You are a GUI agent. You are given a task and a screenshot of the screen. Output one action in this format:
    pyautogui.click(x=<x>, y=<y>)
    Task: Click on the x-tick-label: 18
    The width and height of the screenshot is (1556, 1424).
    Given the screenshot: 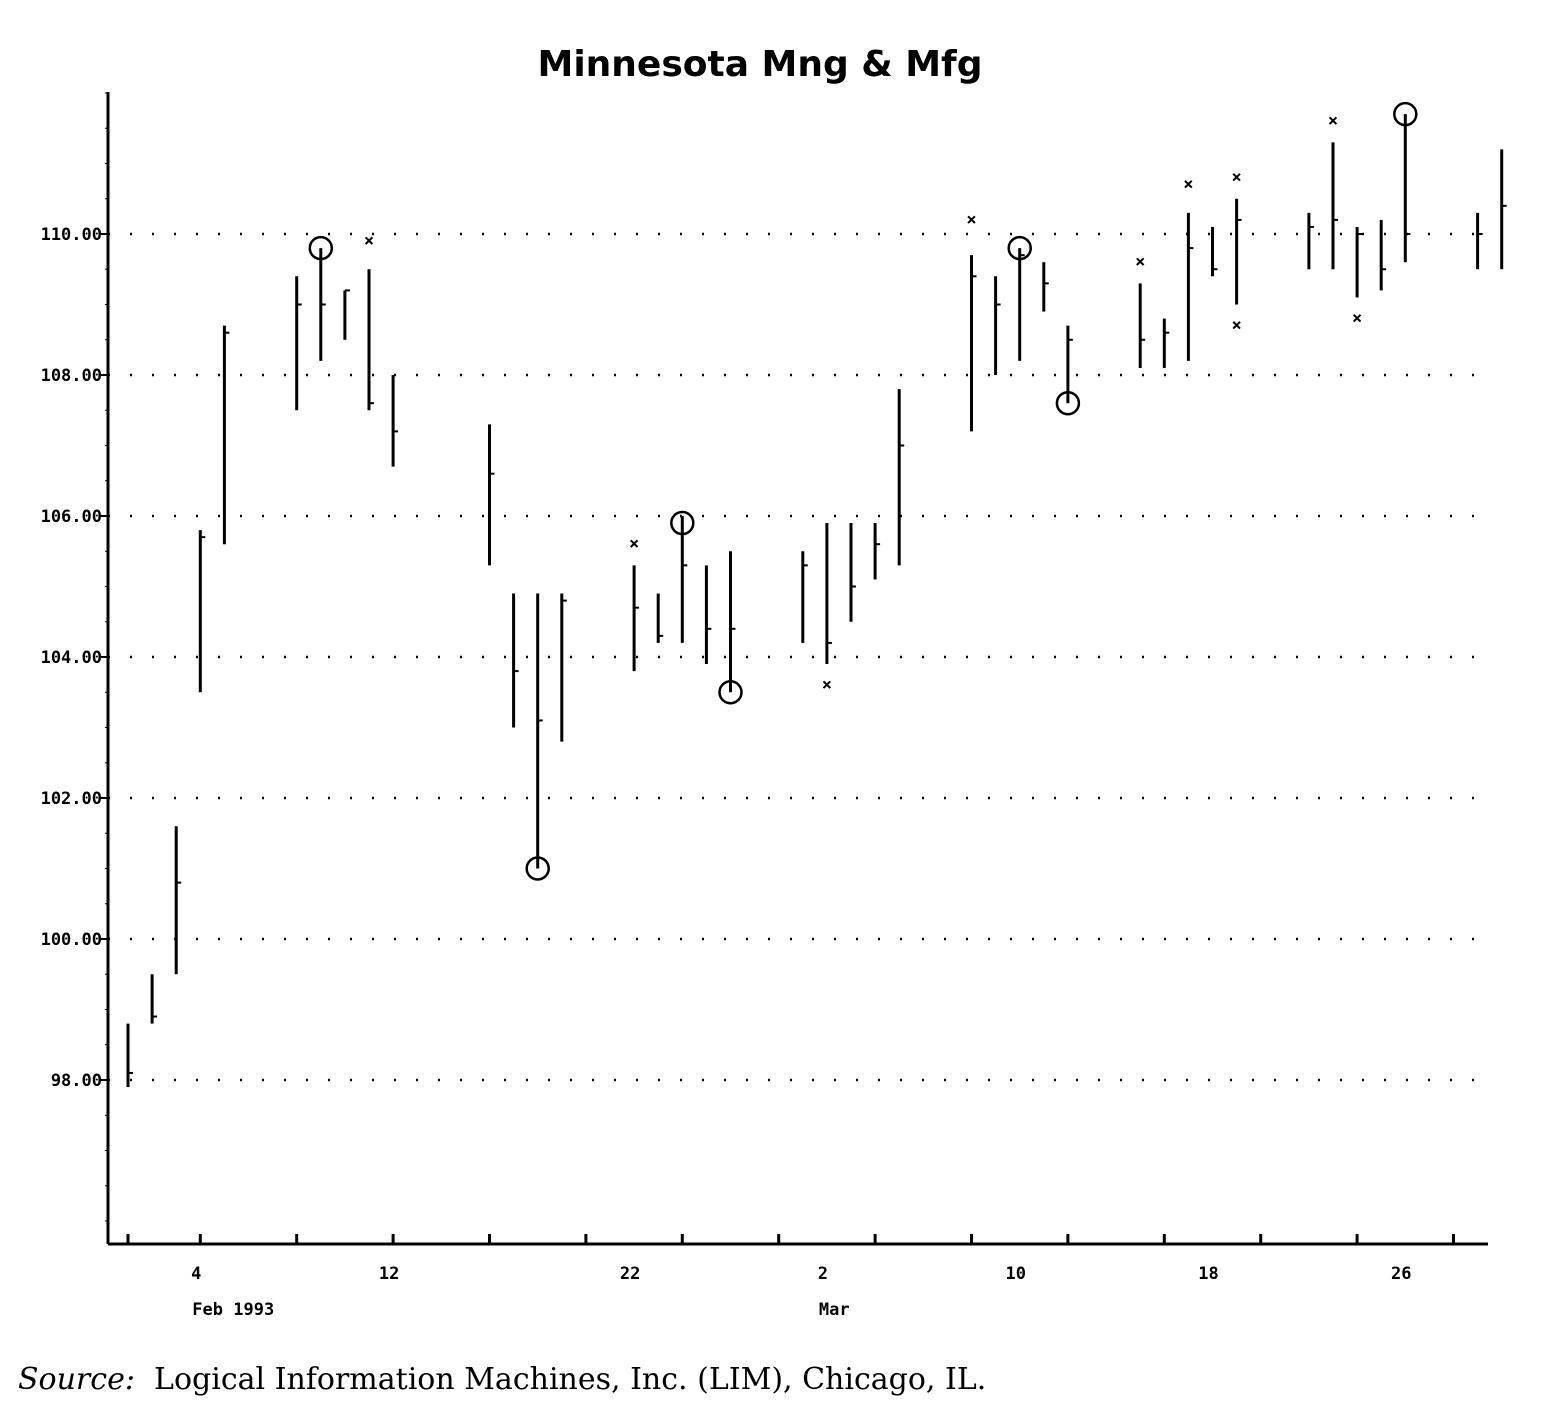 What is the action you would take?
    pyautogui.click(x=1208, y=1274)
    